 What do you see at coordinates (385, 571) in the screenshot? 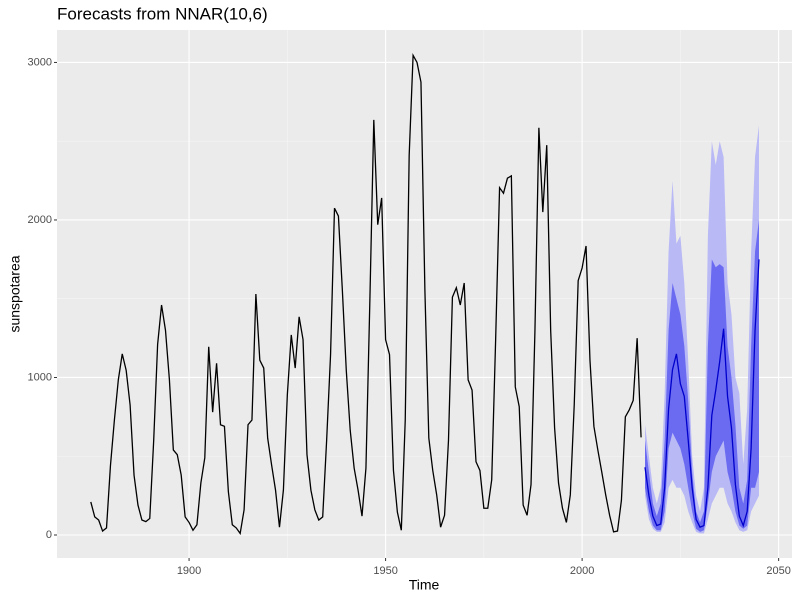
I see `x-tick-label: 1950` at bounding box center [385, 571].